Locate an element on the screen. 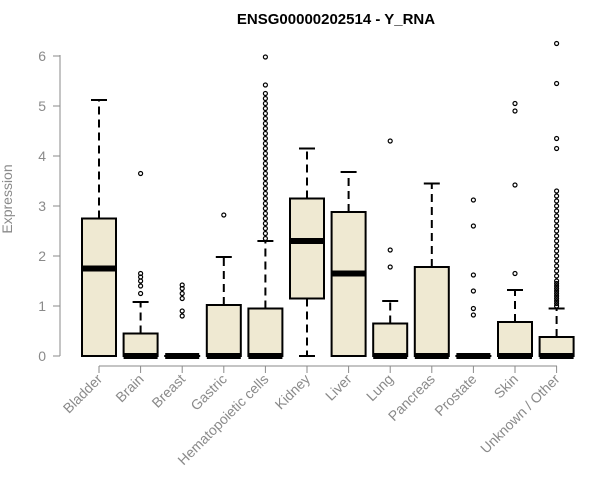  y-tick-label: 1 is located at coordinates (42, 306).